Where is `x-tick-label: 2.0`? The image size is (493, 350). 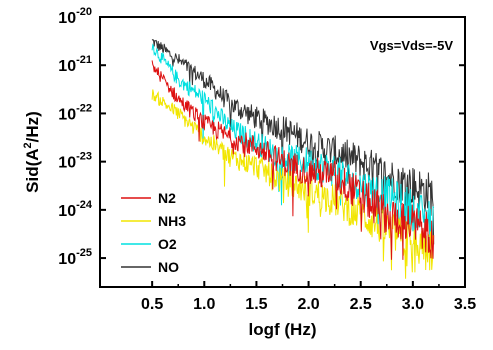 x-tick-label: 2.0 is located at coordinates (308, 304).